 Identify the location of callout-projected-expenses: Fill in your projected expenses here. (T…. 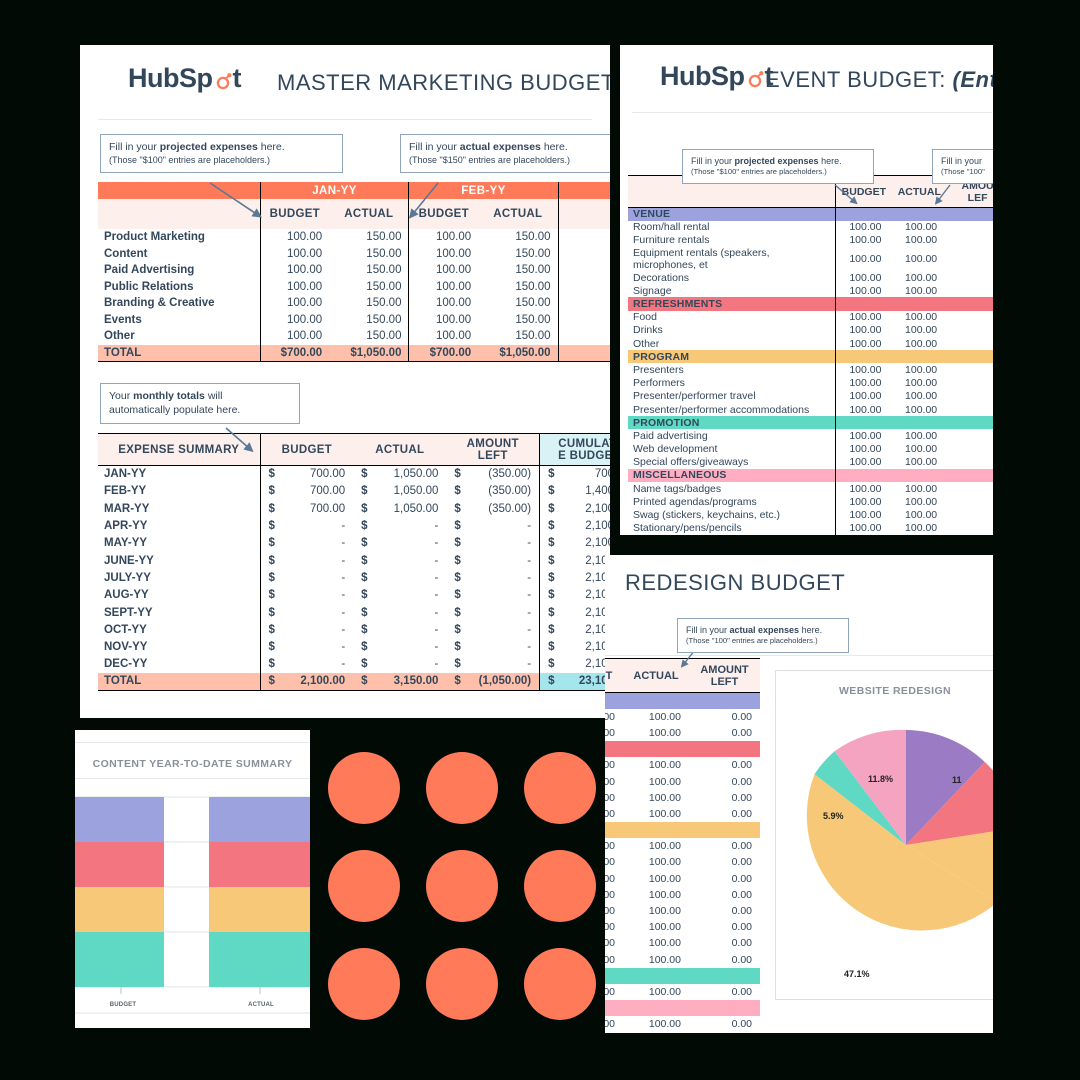
(221, 154).